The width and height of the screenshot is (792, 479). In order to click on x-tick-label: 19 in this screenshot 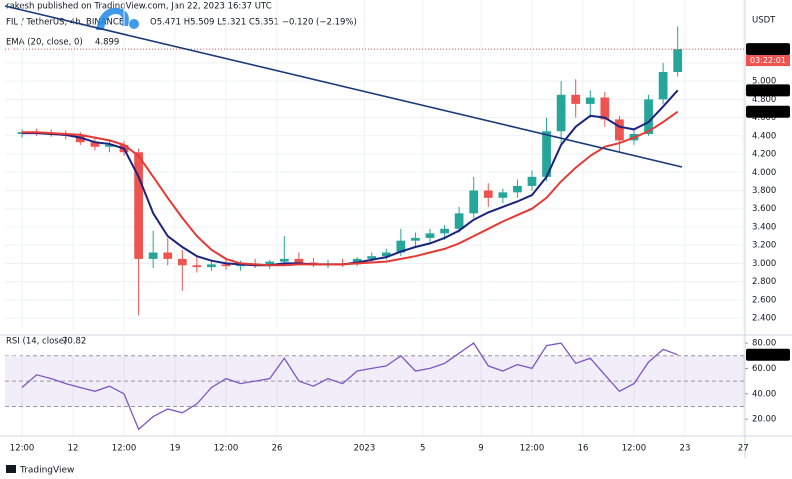, I will do `click(175, 449)`.